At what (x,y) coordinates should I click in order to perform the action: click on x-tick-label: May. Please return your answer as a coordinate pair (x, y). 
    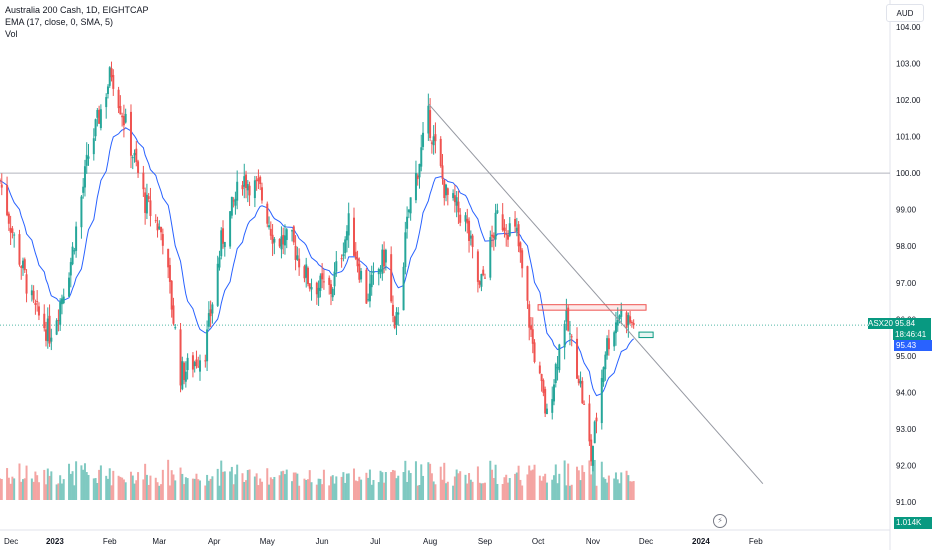
    Looking at the image, I should click on (267, 541).